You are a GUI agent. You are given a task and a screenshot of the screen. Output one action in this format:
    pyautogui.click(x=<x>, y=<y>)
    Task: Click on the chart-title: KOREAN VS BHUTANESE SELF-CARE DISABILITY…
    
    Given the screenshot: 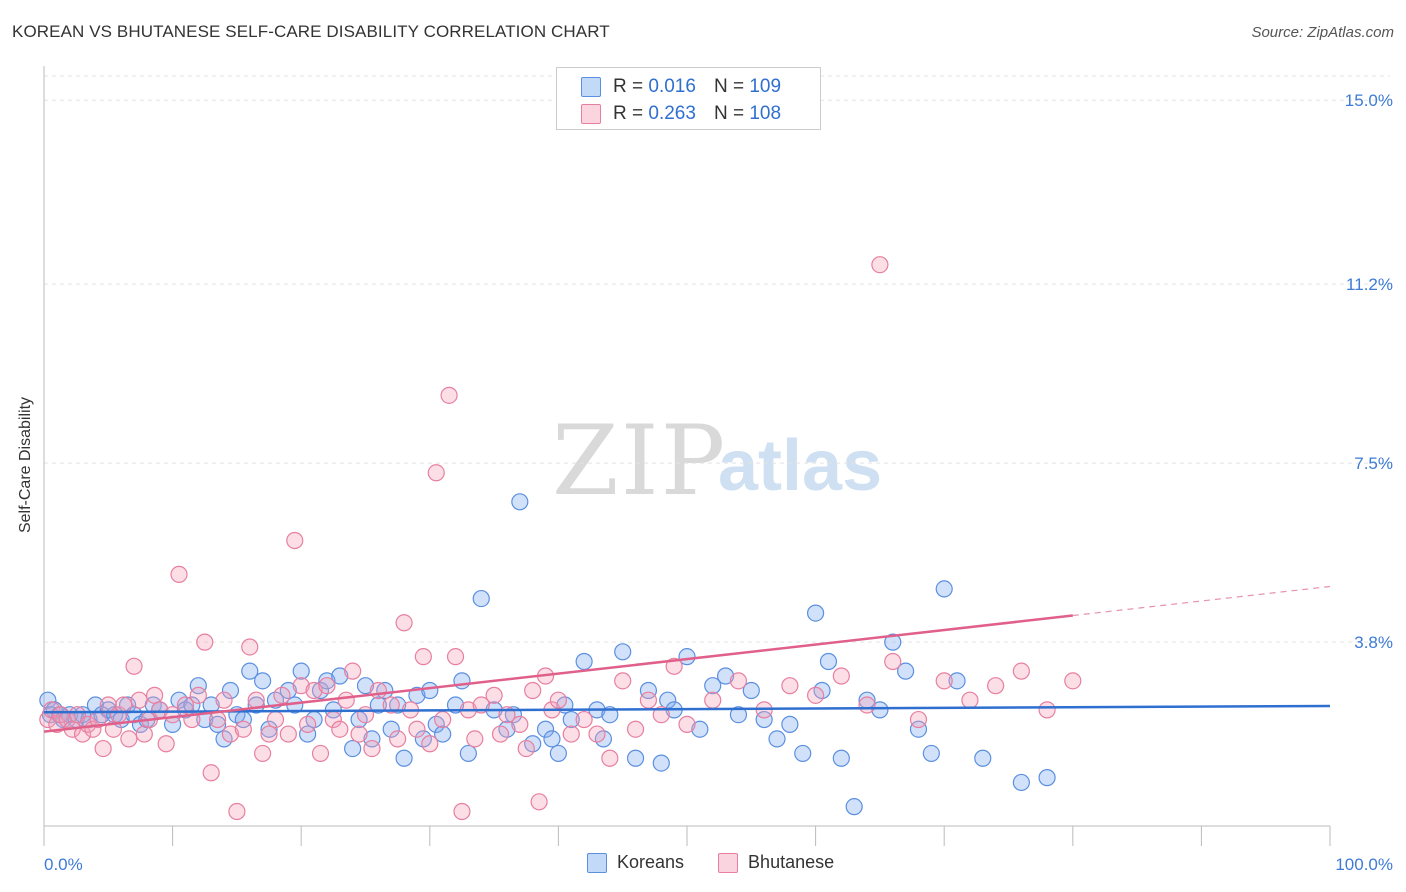 What is the action you would take?
    pyautogui.click(x=311, y=31)
    